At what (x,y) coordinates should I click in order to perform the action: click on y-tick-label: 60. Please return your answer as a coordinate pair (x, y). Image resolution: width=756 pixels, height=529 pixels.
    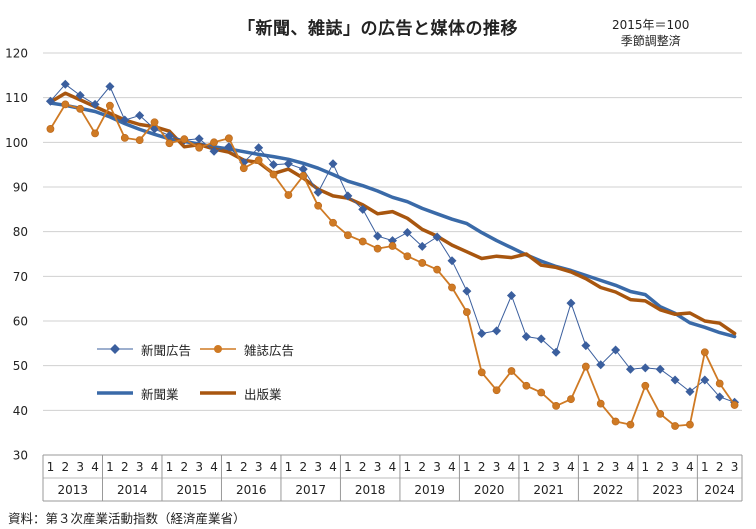
    Looking at the image, I should click on (20, 322).